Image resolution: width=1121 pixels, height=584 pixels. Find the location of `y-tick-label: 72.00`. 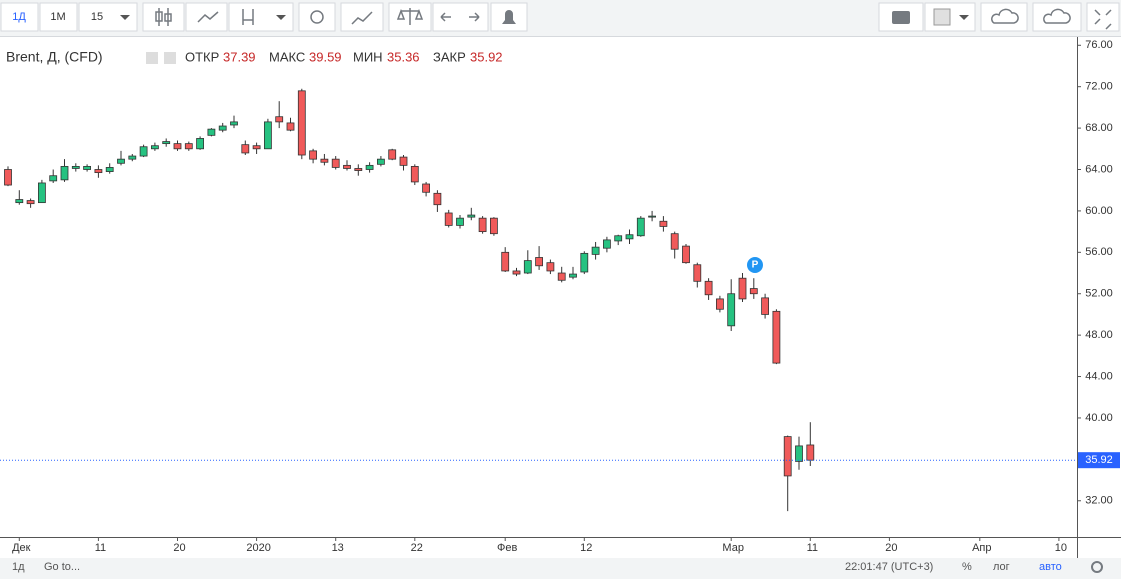

y-tick-label: 72.00 is located at coordinates (1099, 87).